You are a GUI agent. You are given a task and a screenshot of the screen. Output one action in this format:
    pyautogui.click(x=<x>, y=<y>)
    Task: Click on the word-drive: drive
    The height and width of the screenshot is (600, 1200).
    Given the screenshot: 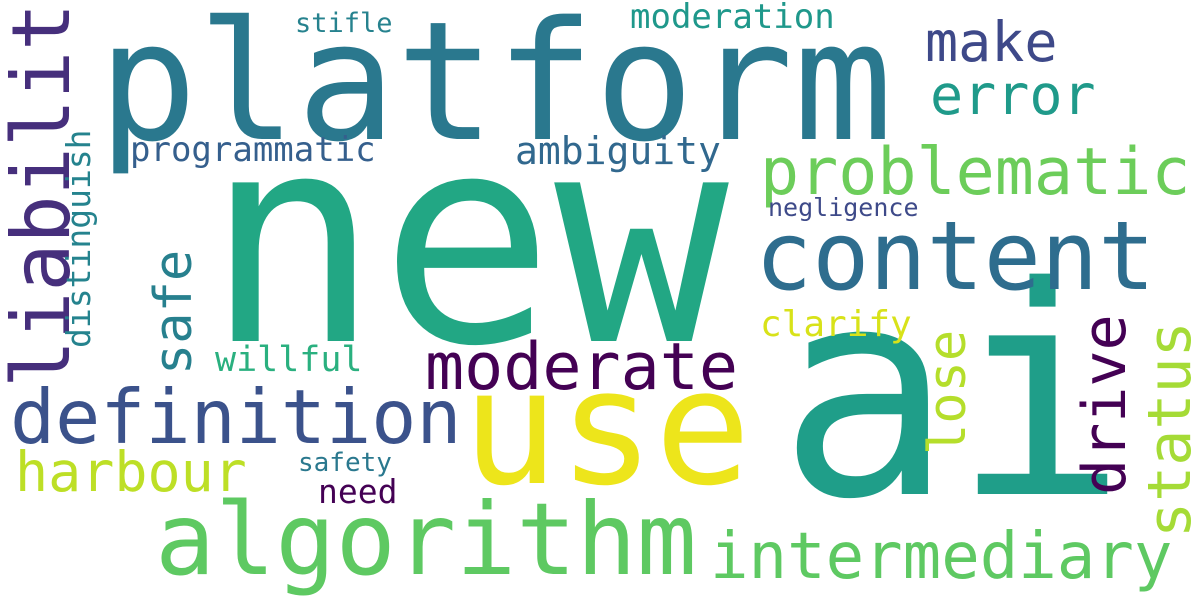 What is the action you would take?
    pyautogui.click(x=1105, y=404)
    